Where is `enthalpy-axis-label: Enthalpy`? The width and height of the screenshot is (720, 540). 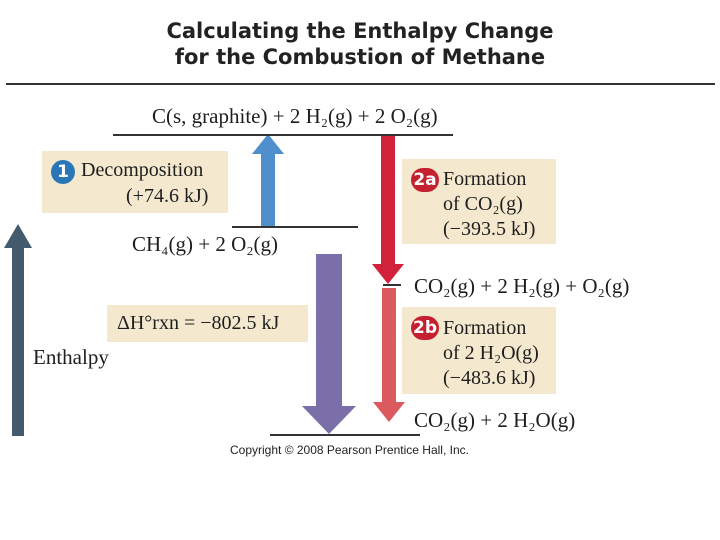 enthalpy-axis-label: Enthalpy is located at coordinates (71, 357).